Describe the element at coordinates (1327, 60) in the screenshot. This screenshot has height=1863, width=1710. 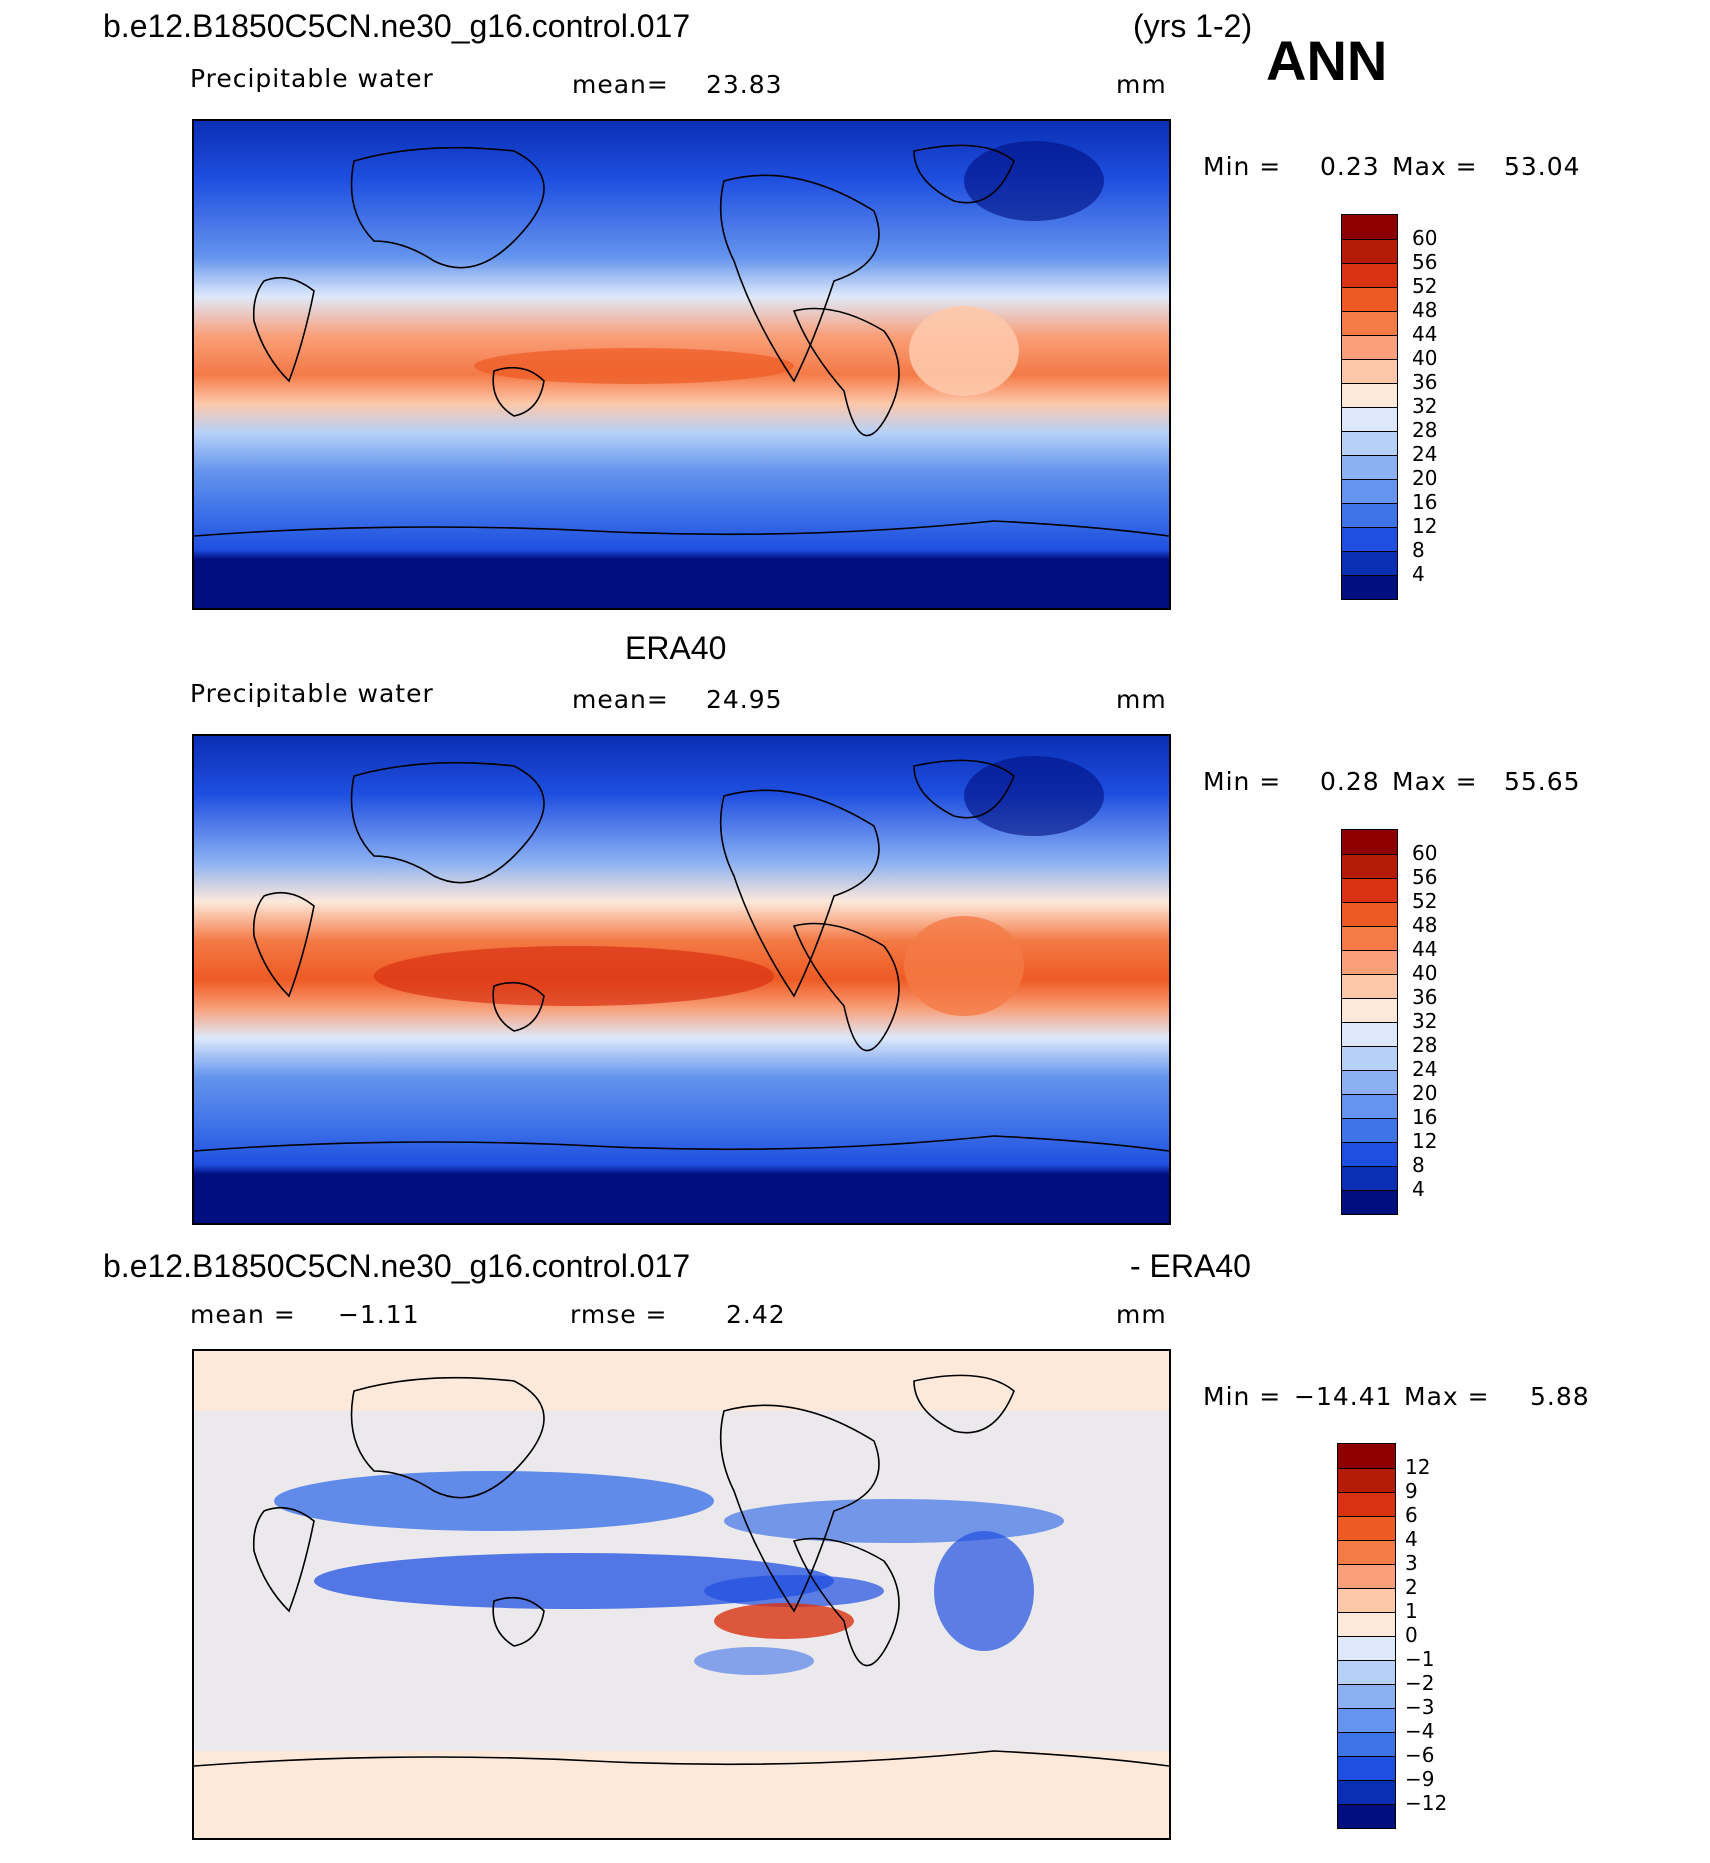
I see `season-label: ANN` at that location.